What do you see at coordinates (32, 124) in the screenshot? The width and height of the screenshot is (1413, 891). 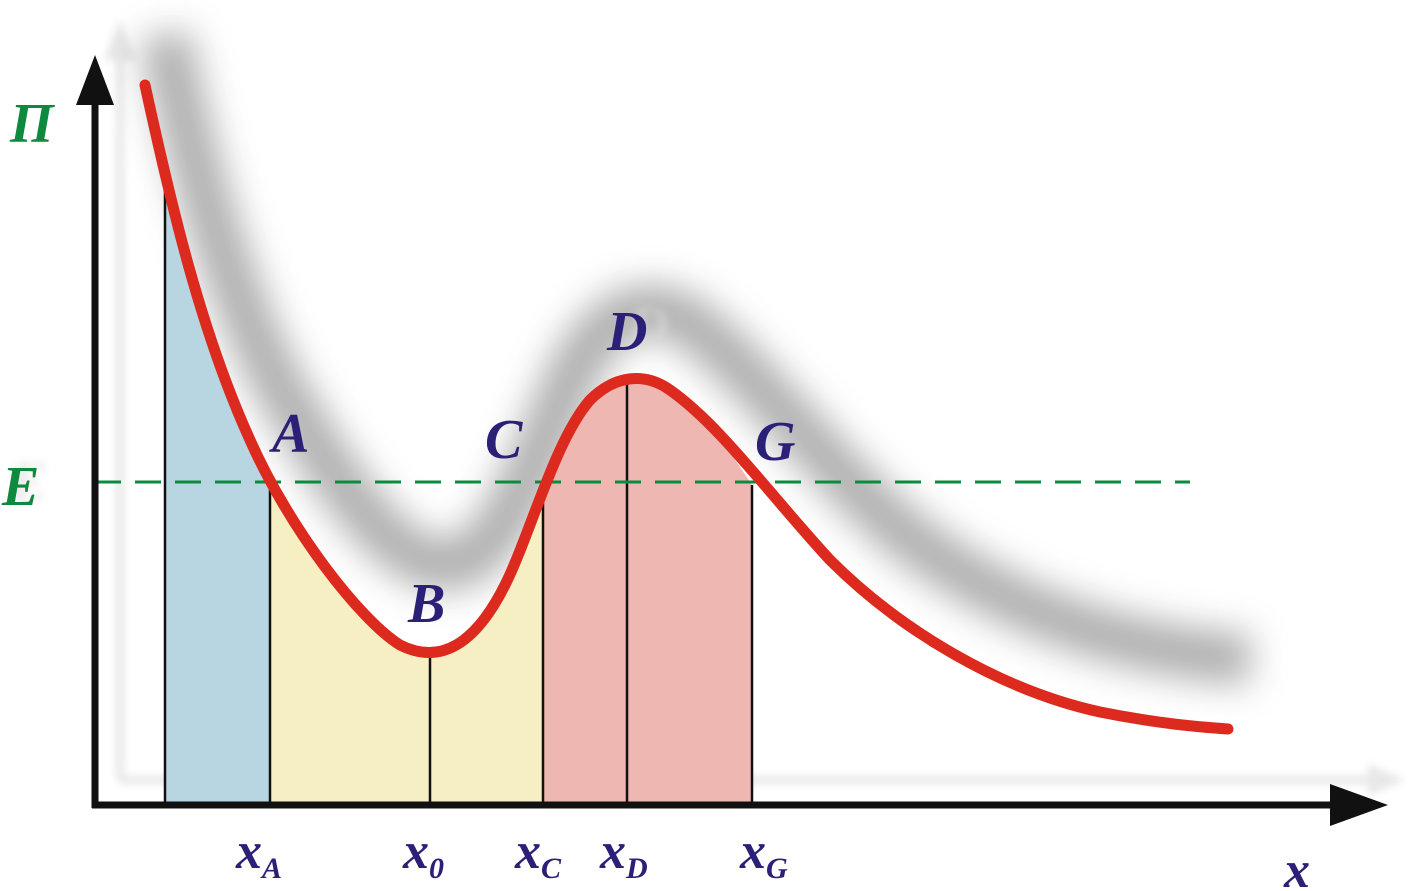 I see `y-axis-label: П` at bounding box center [32, 124].